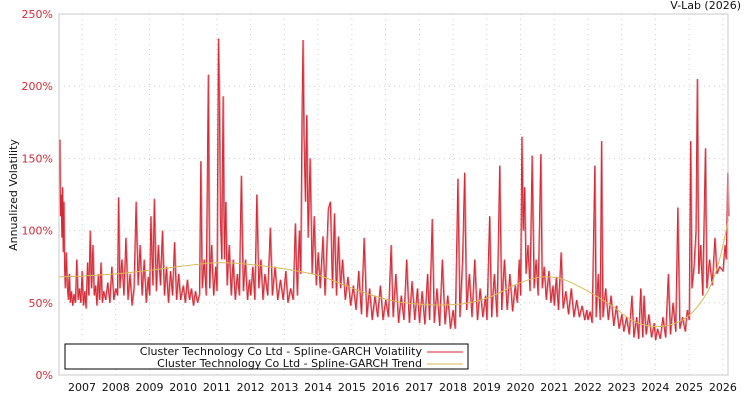  Describe the element at coordinates (520, 387) in the screenshot. I see `x-tick-label: 2020` at that location.